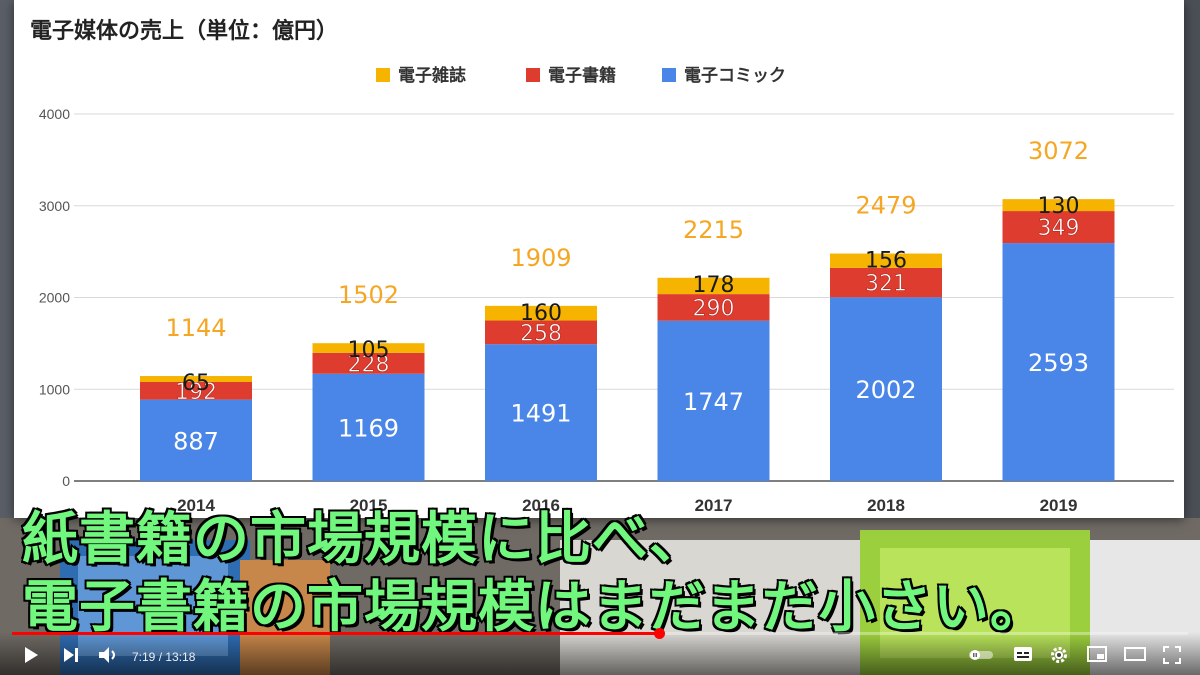 Image resolution: width=1200 pixels, height=675 pixels. What do you see at coordinates (335, 633) in the screenshot?
I see `progress-fill` at bounding box center [335, 633].